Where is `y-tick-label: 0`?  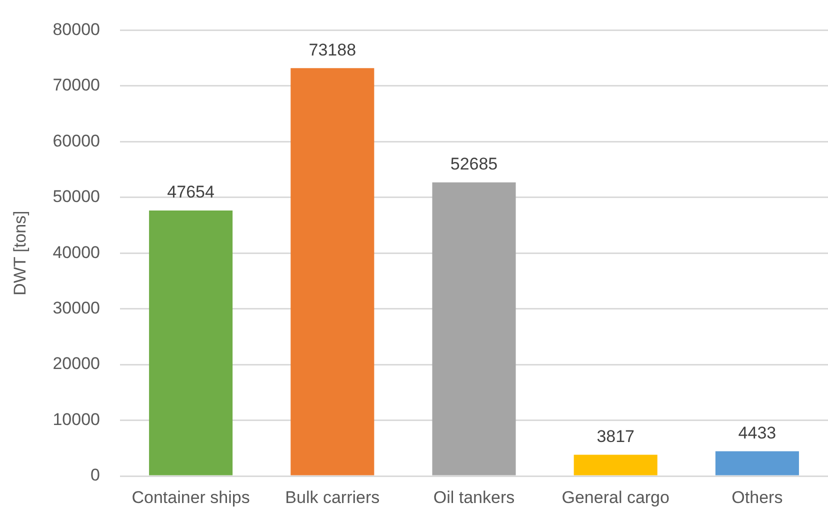 y-tick-label: 0 is located at coordinates (95, 475).